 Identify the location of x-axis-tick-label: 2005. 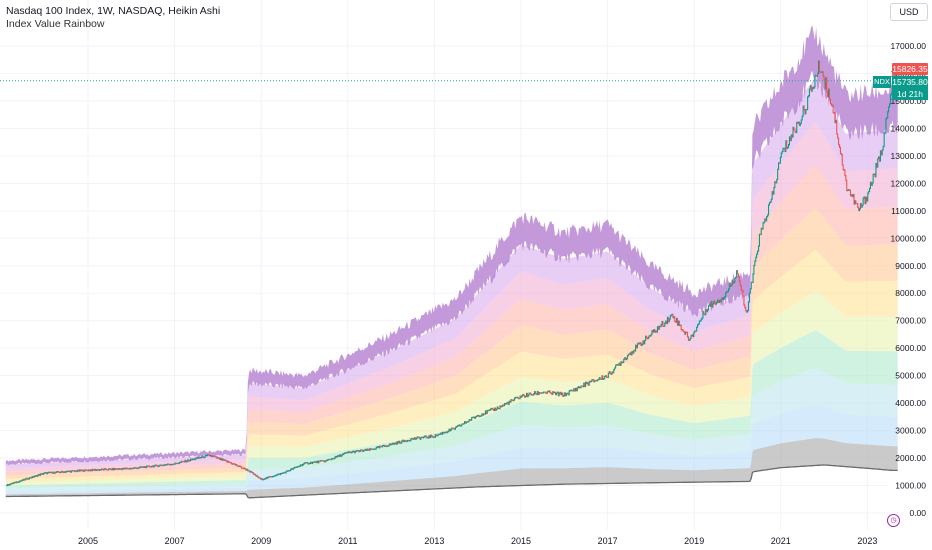
(88, 541).